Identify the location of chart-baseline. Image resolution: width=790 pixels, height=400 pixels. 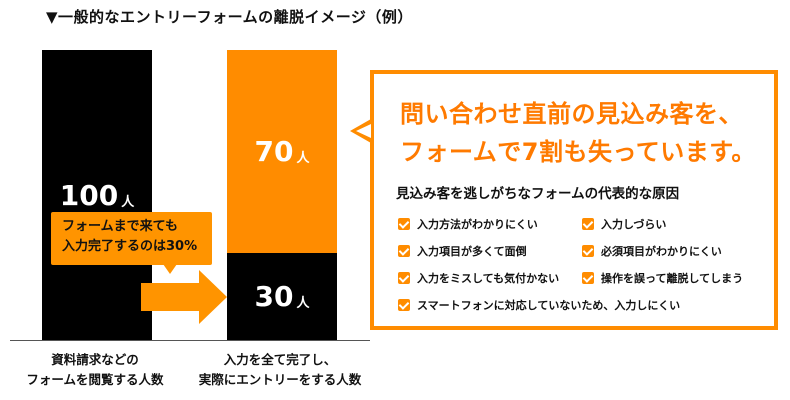
(190, 340).